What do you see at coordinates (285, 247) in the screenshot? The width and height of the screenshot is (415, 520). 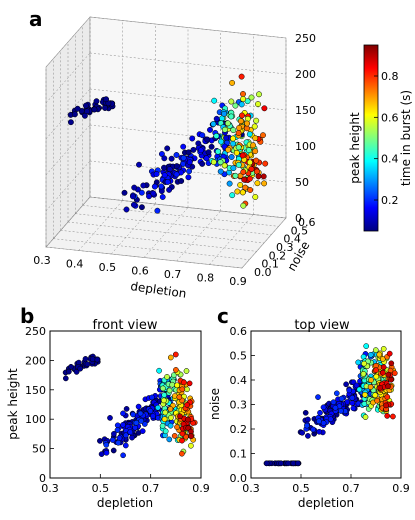 I see `panel-a-ytick-label: 0.3` at bounding box center [285, 247].